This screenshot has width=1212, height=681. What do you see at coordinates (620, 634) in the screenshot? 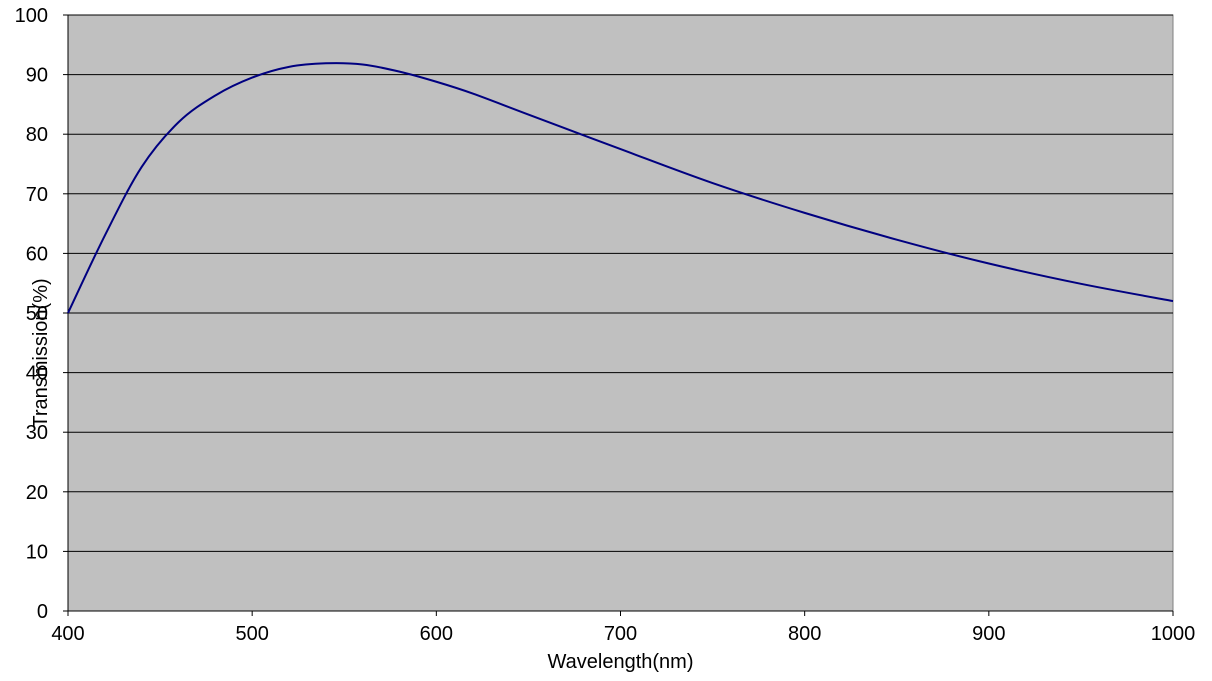
I see `x-tick-label-700: 700` at bounding box center [620, 634].